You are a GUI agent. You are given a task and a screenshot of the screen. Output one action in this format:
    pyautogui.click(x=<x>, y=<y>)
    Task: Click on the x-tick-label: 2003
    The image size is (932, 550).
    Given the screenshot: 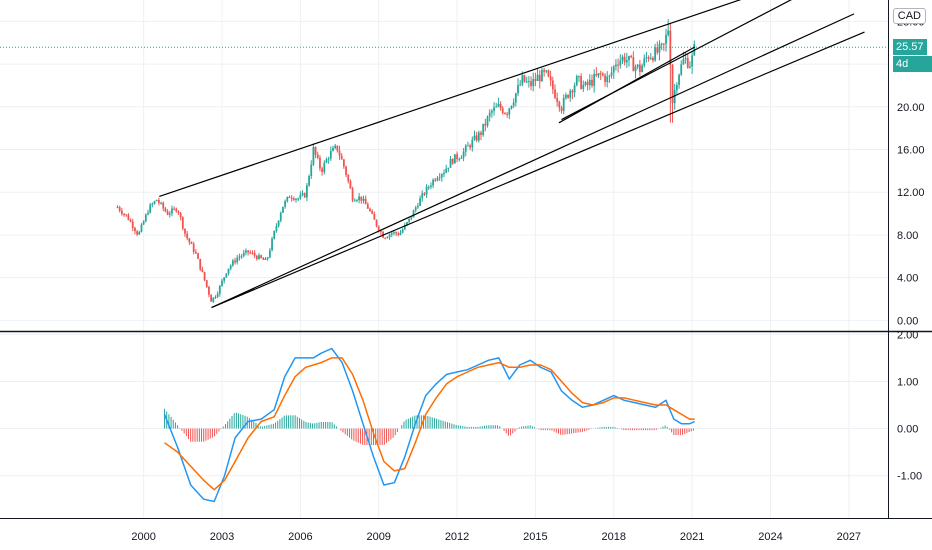 What is the action you would take?
    pyautogui.click(x=222, y=537)
    